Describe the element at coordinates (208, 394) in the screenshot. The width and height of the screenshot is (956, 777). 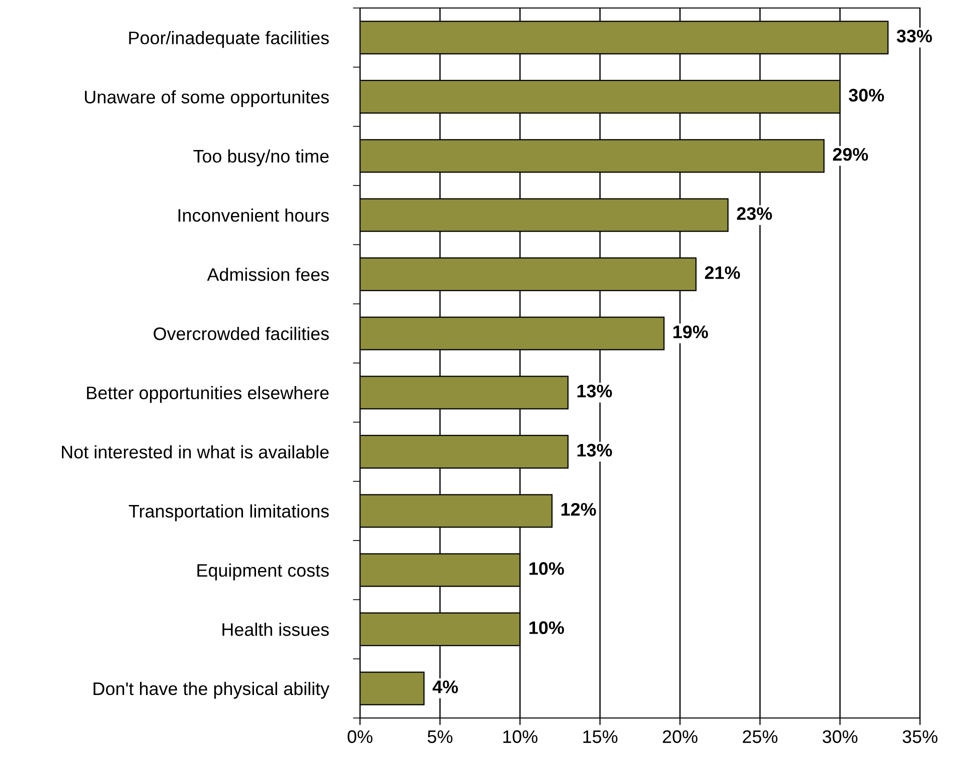
I see `y-tick-label: Better opportunities elsewhere` at that location.